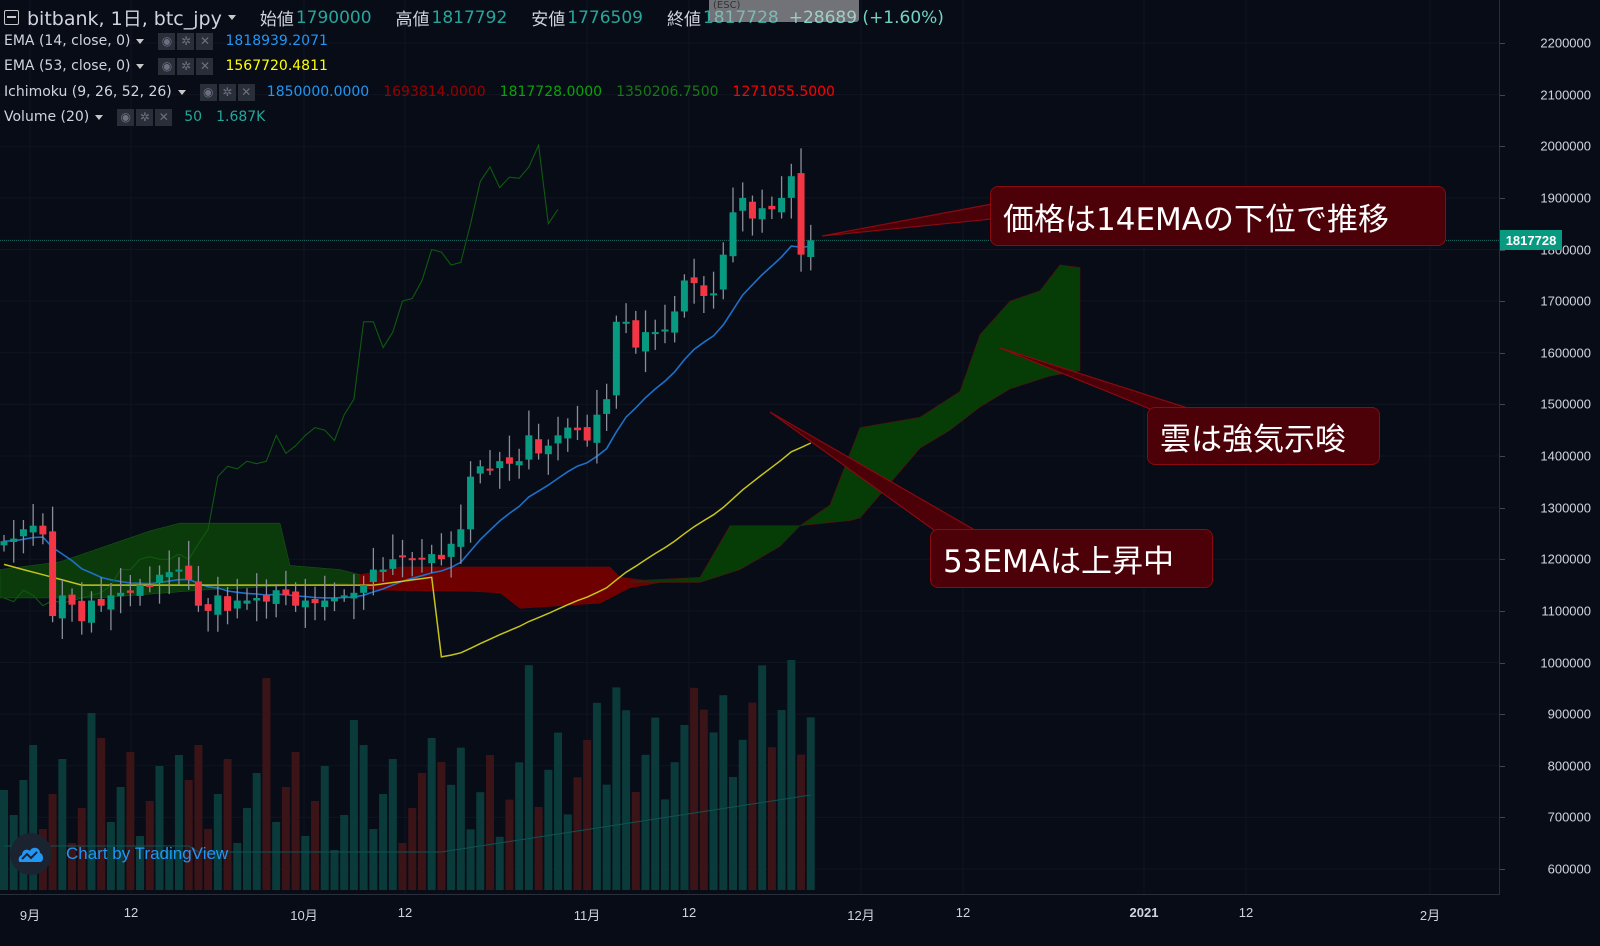  Describe the element at coordinates (727, 5) in the screenshot. I see `esc-hint-text: (ESC)` at that location.